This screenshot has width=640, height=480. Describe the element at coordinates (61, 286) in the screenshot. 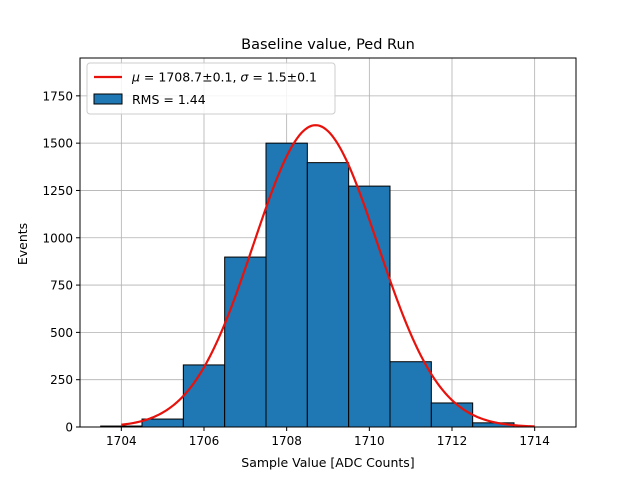

I see `y-tick-label: 750` at that location.